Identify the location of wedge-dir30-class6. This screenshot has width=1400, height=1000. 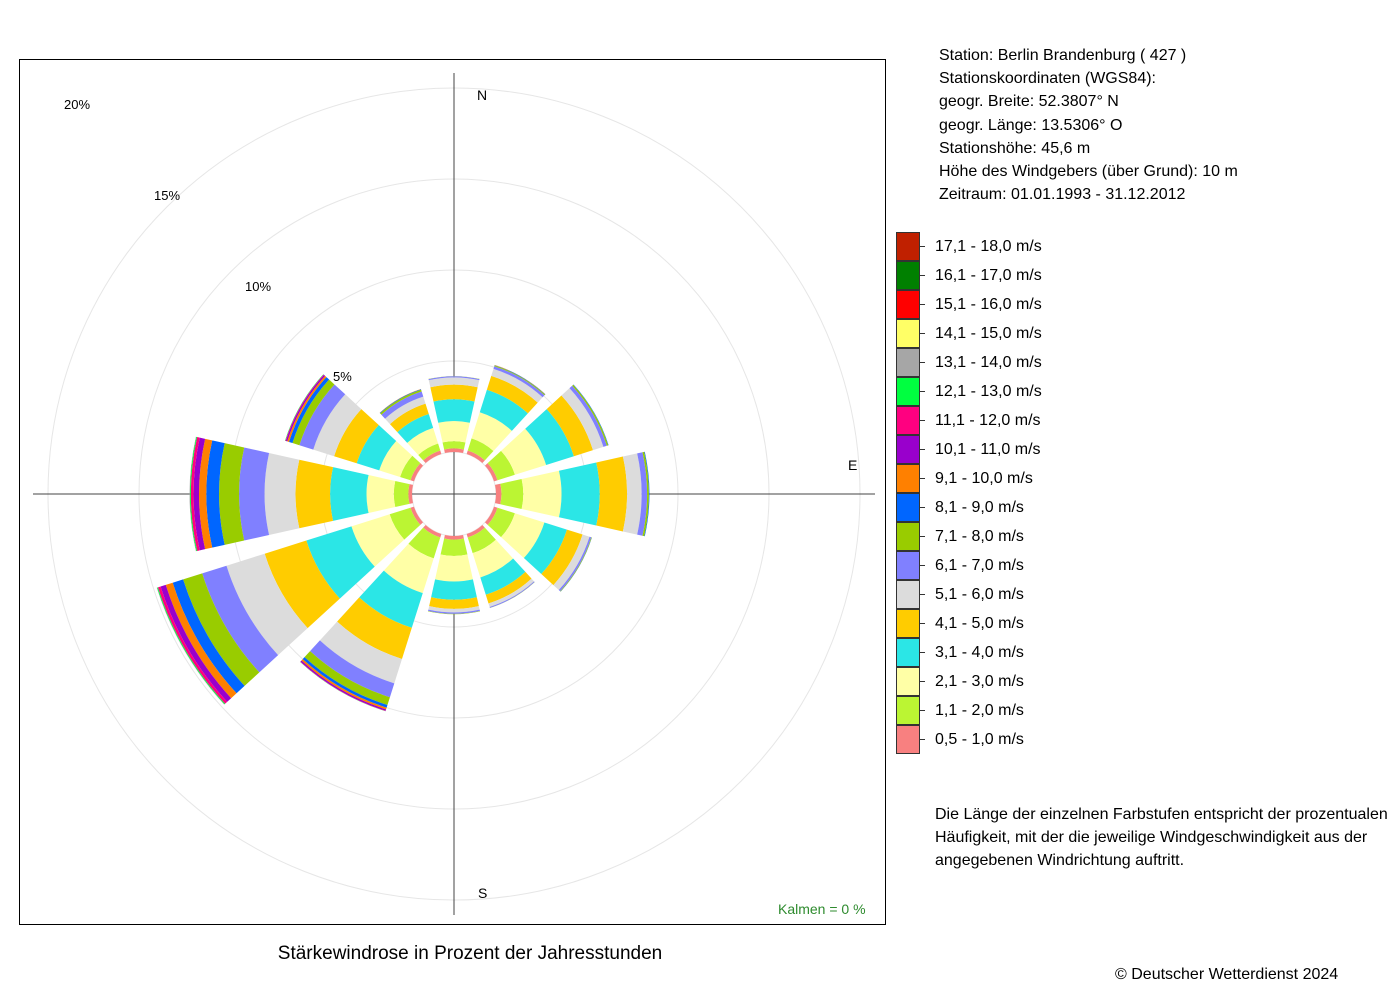
(517, 385).